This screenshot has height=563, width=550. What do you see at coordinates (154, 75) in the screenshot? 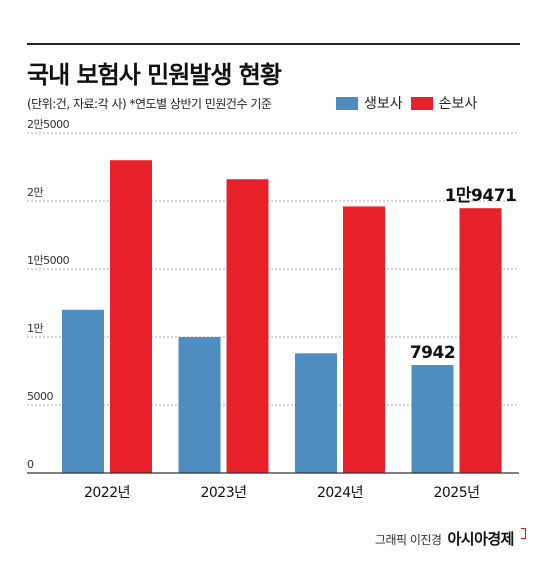
I see `chart-title: 국내 보험사 민원발생 현황` at bounding box center [154, 75].